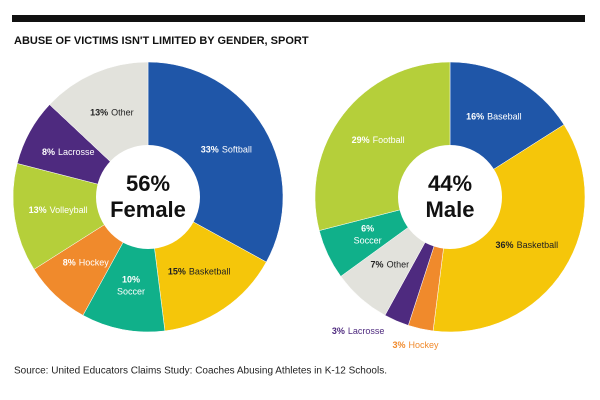 This screenshot has height=400, width=600. What do you see at coordinates (504, 117) in the screenshot?
I see `category-label: Baseball` at bounding box center [504, 117].